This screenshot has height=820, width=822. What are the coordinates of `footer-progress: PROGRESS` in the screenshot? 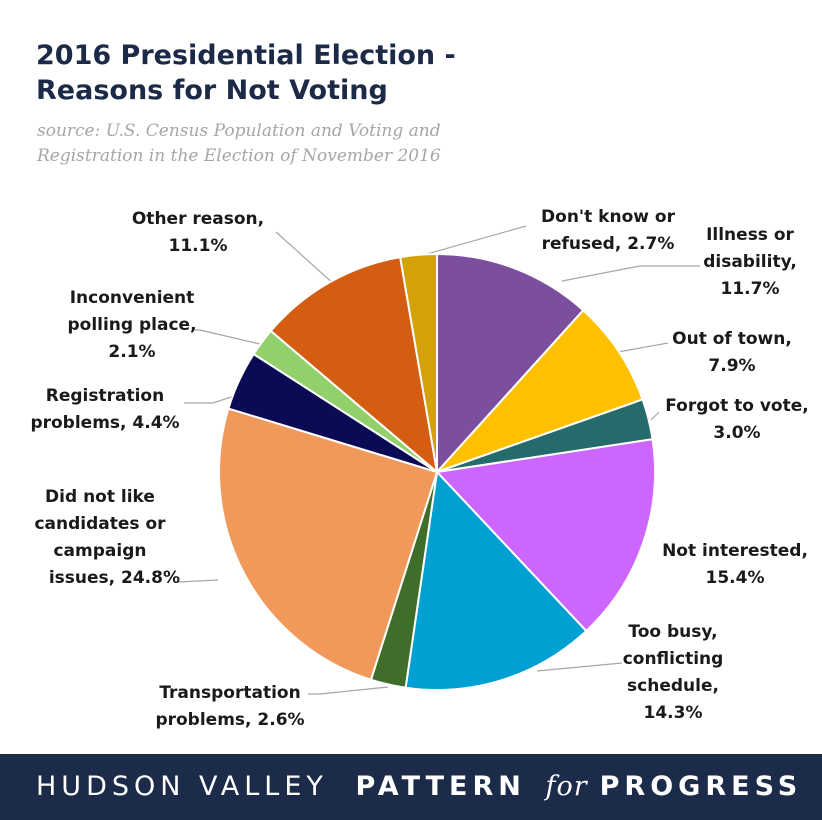 It's located at (701, 786).